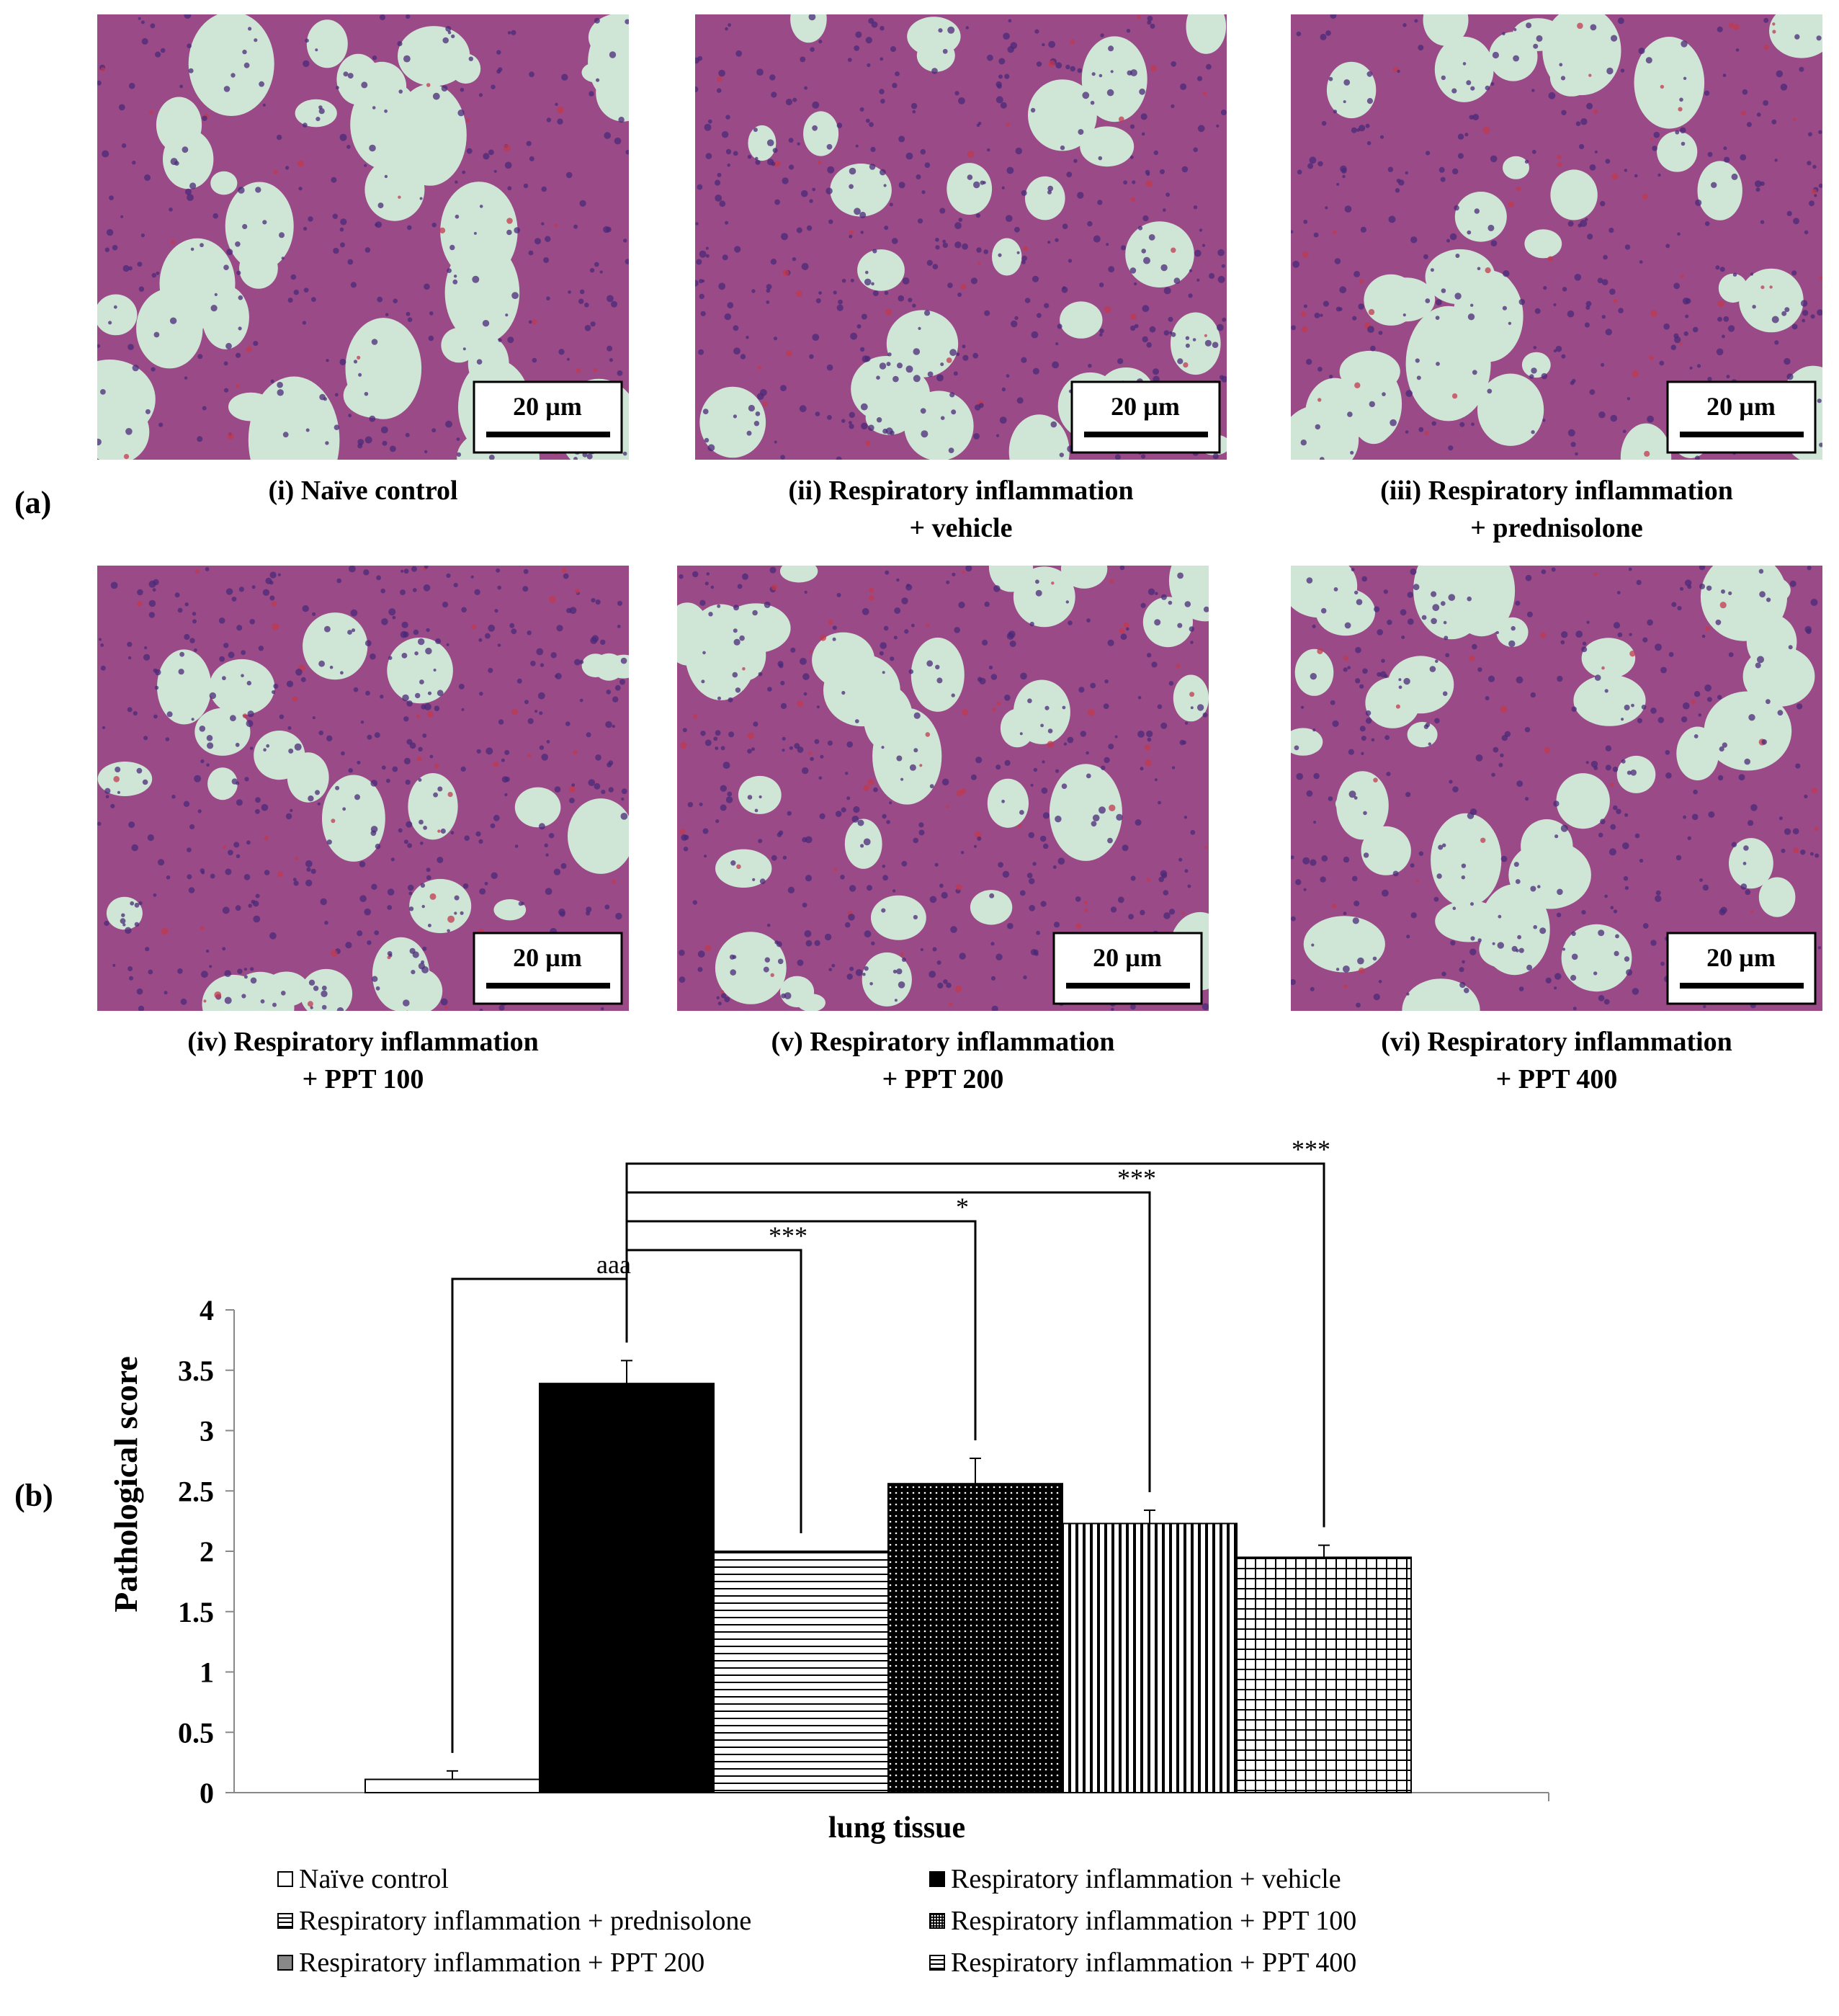 Image resolution: width=1839 pixels, height=2016 pixels. I want to click on legend-item-1: Naïve control, so click(363, 1879).